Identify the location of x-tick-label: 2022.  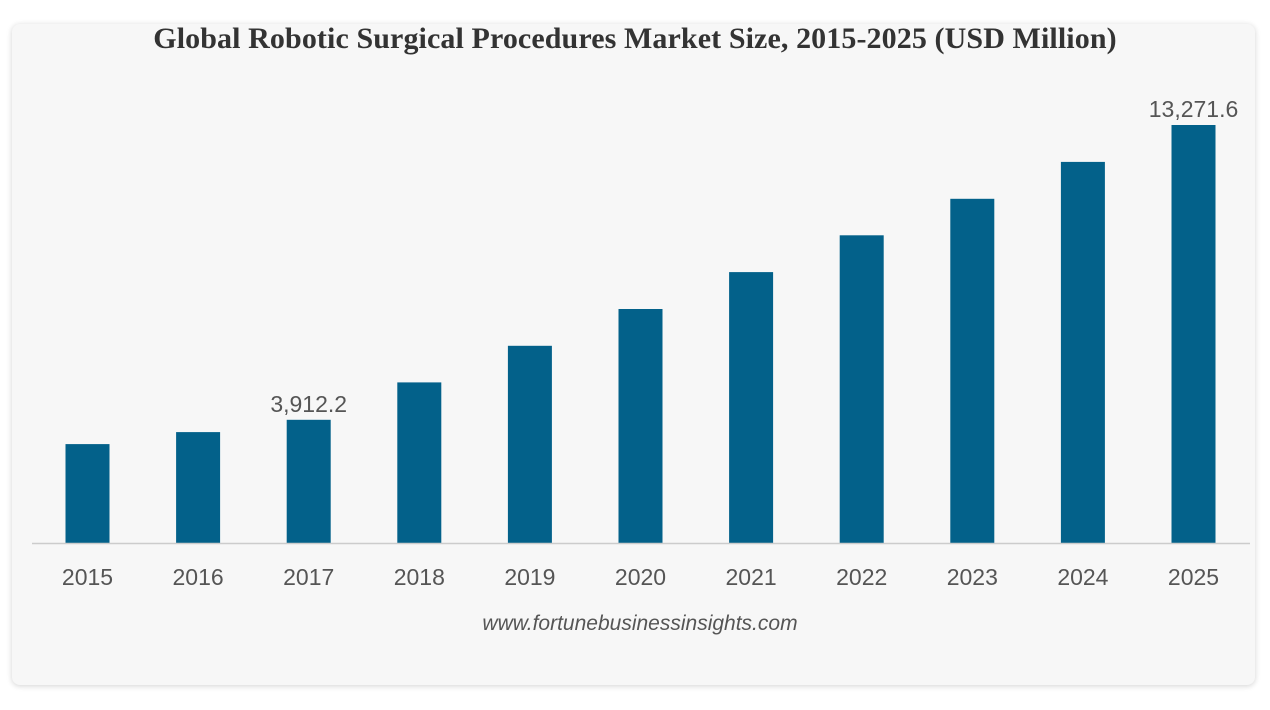
(861, 577).